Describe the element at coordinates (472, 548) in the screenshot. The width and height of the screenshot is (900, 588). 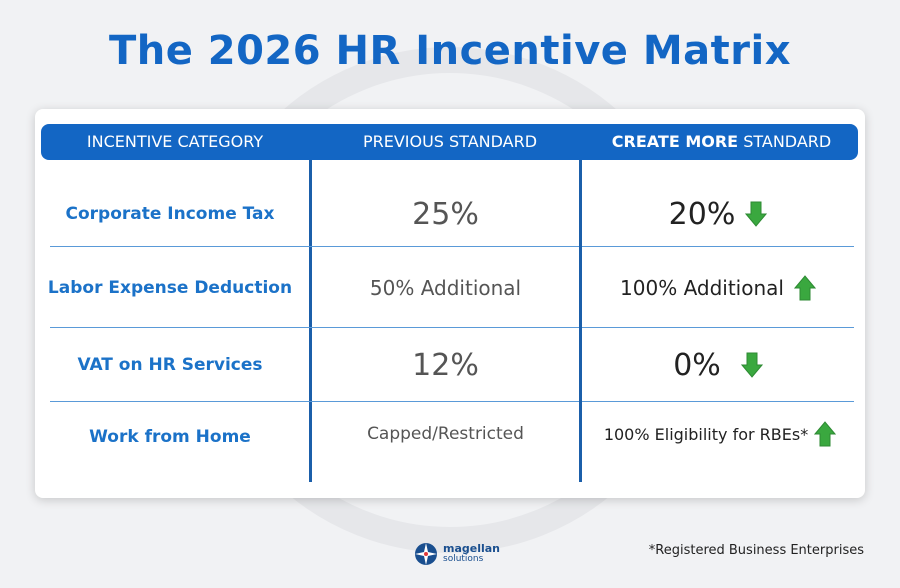
I see `logo-line-1: magellan` at that location.